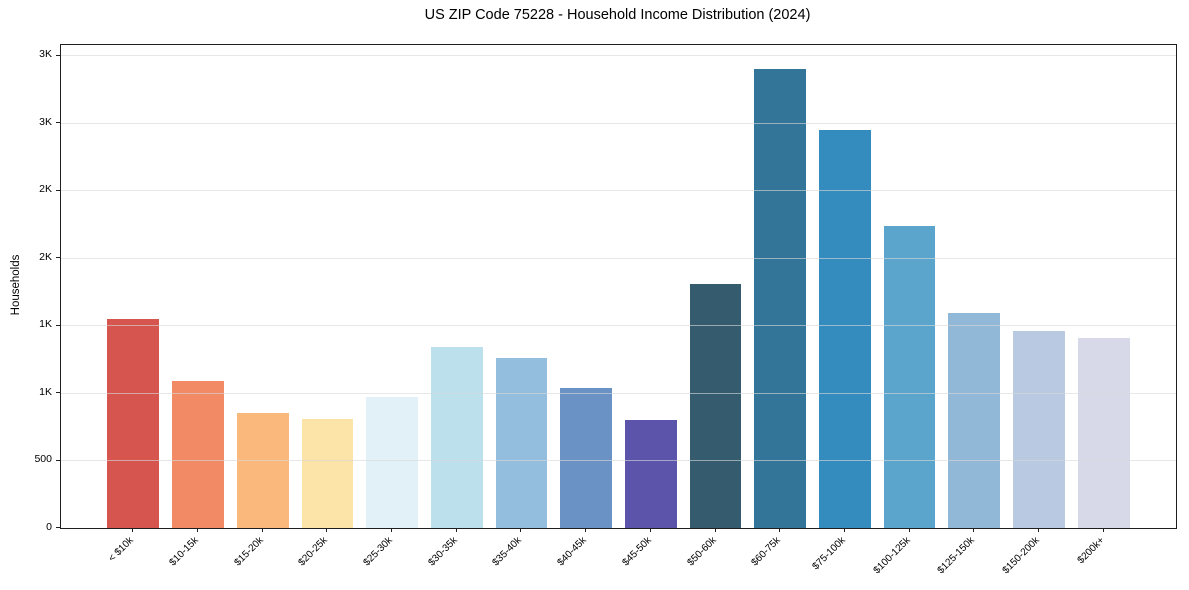  I want to click on bar-75-100k, so click(845, 329).